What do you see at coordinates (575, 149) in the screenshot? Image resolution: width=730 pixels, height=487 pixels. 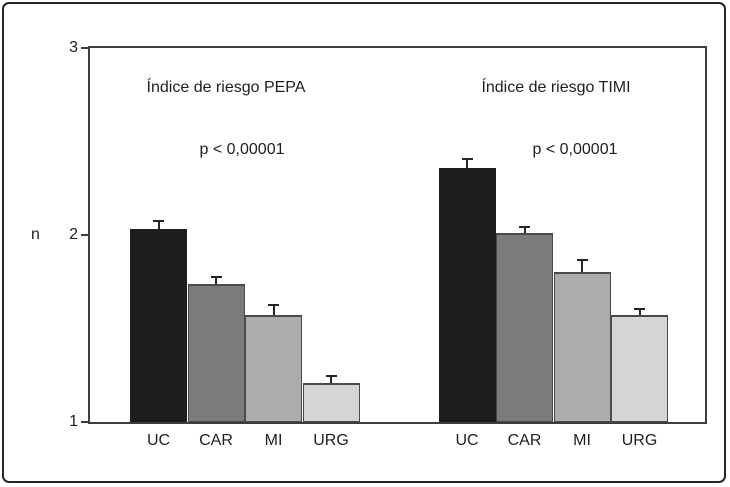 I see `p-value-timi: p < 0,00001` at bounding box center [575, 149].